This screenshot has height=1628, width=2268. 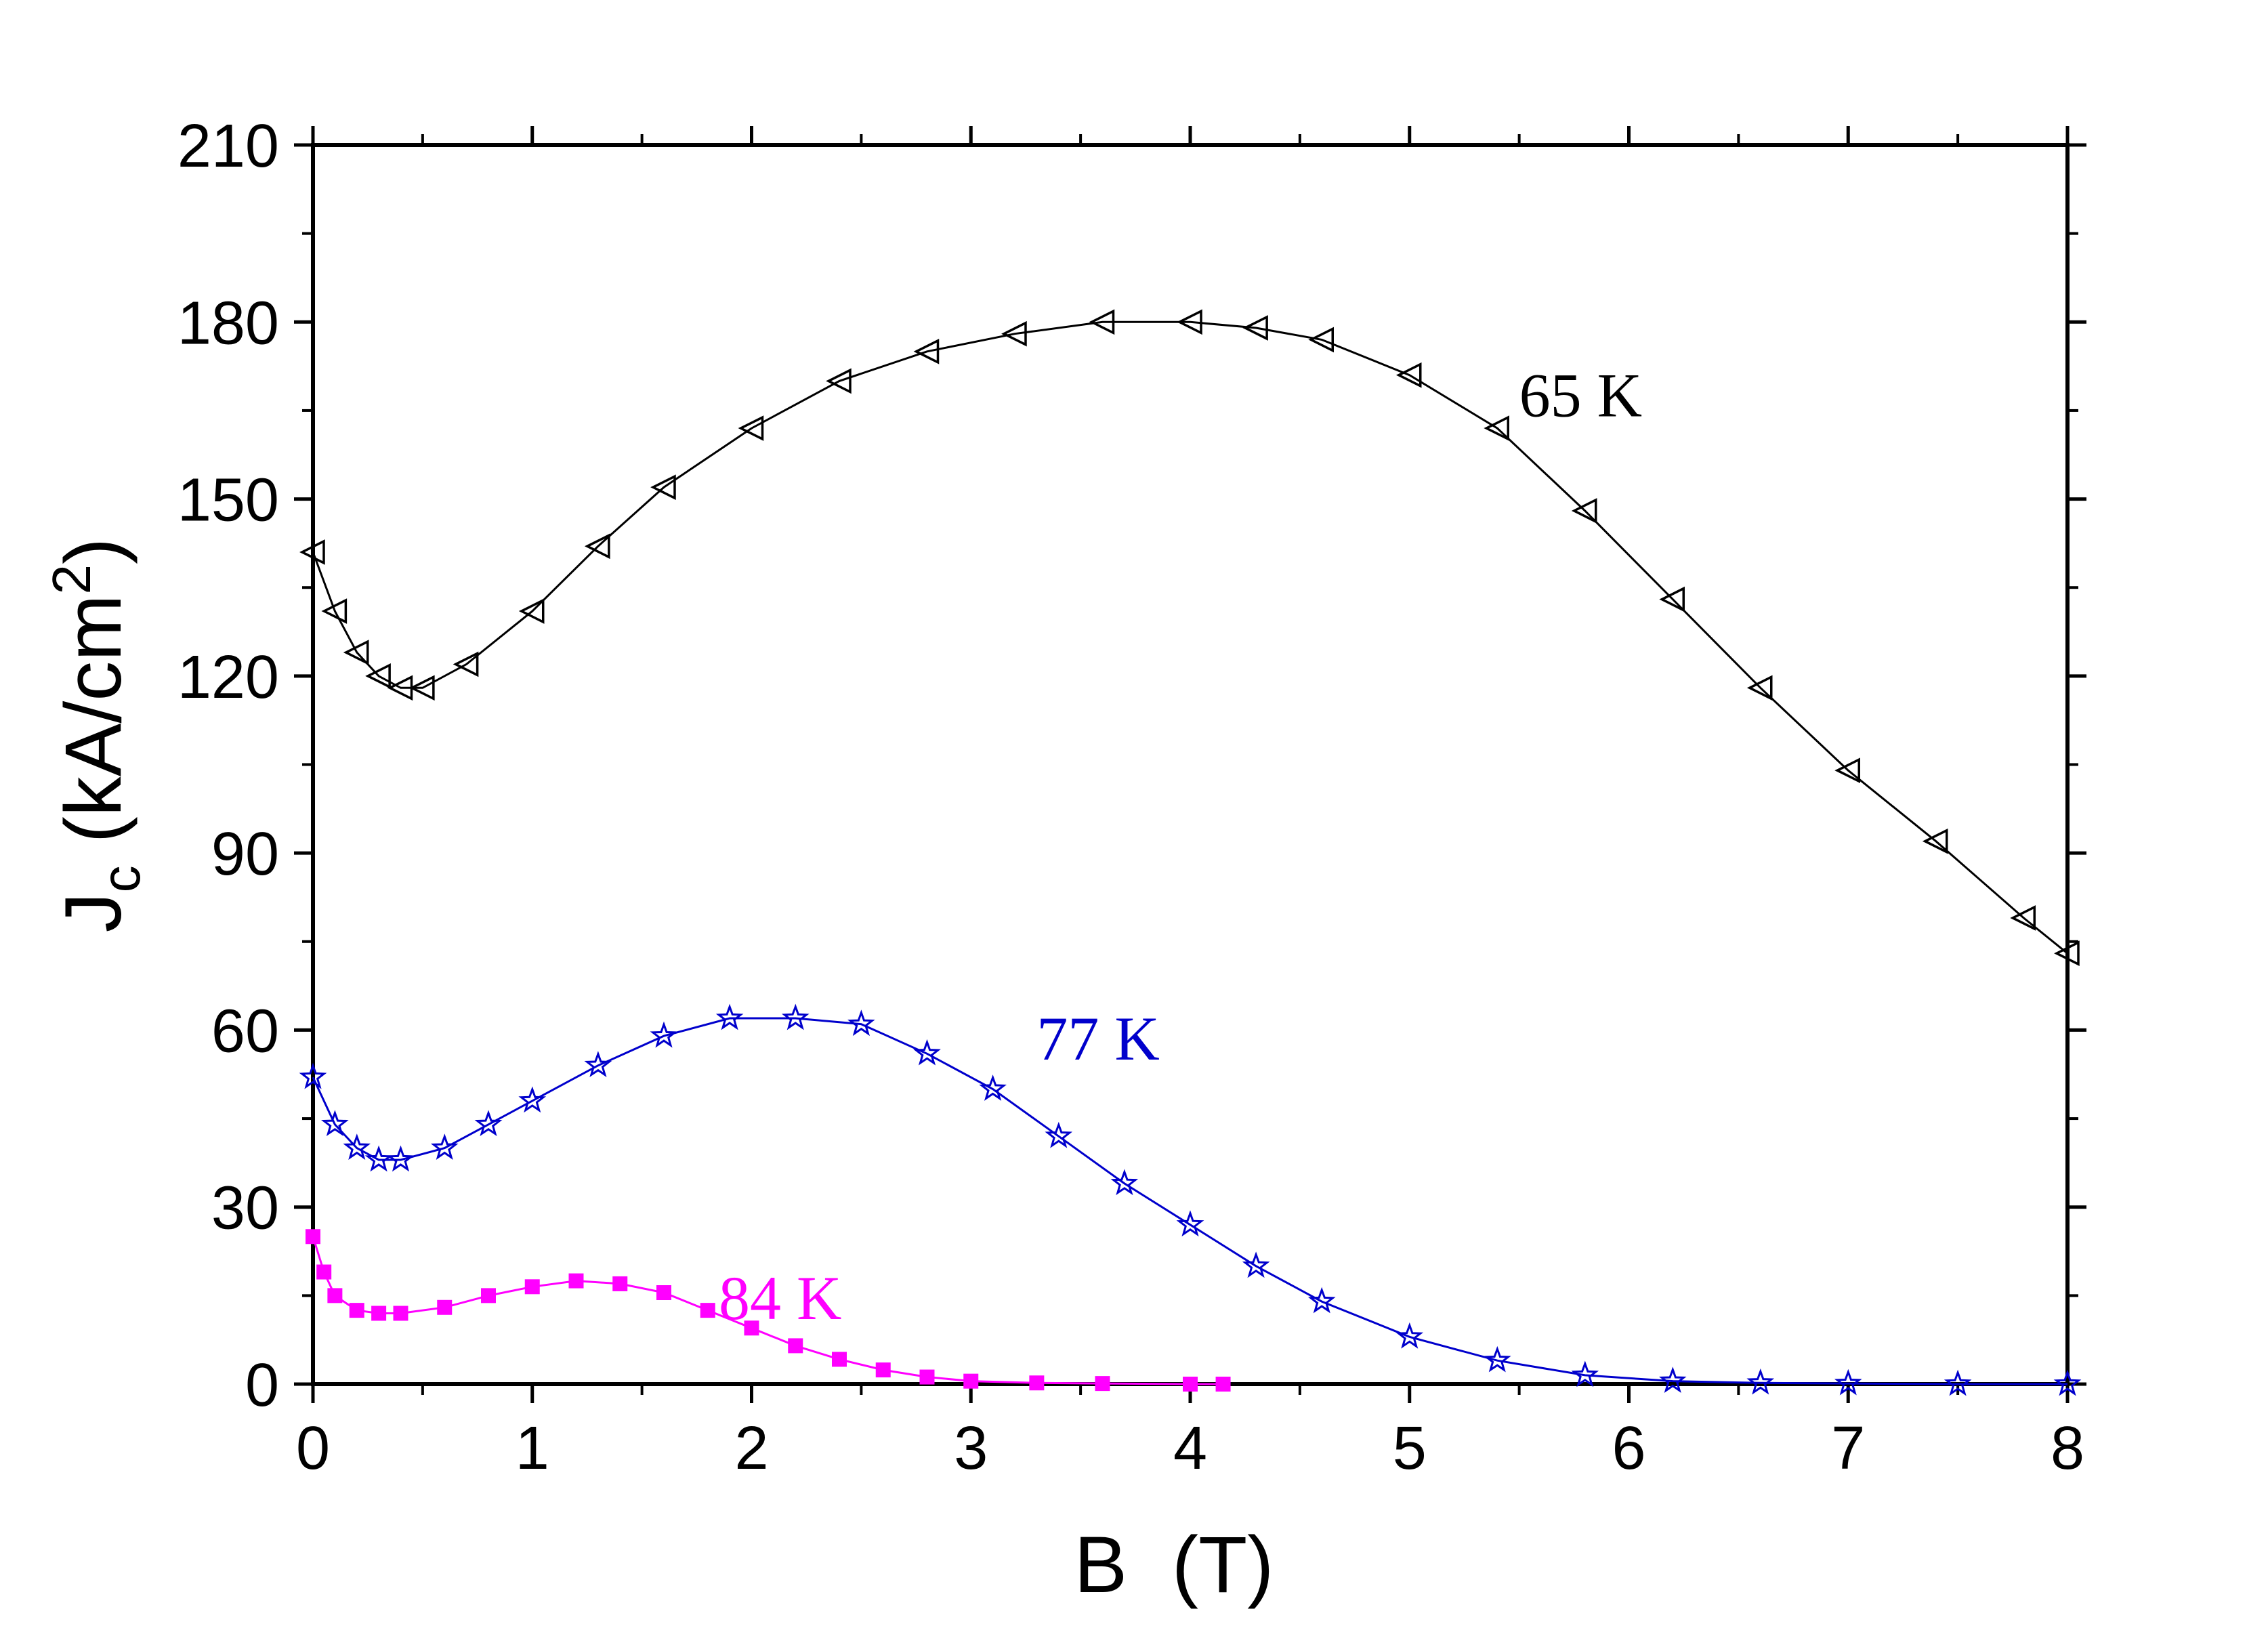 I want to click on y-axis-title-sup: 2, so click(x=71, y=579).